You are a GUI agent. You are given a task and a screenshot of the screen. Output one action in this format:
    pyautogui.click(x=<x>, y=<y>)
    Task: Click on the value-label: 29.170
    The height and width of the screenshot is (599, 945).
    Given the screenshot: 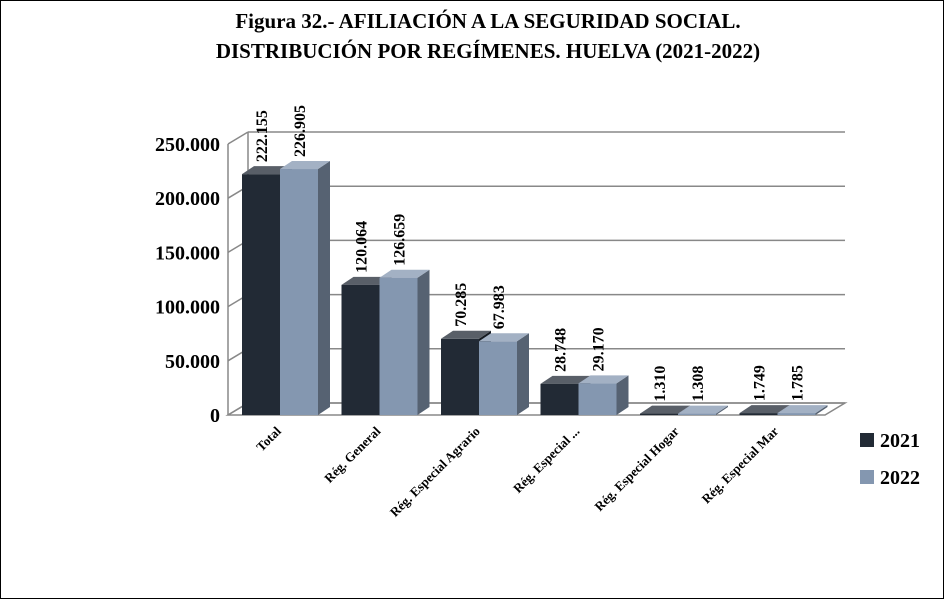 What is the action you would take?
    pyautogui.click(x=599, y=349)
    